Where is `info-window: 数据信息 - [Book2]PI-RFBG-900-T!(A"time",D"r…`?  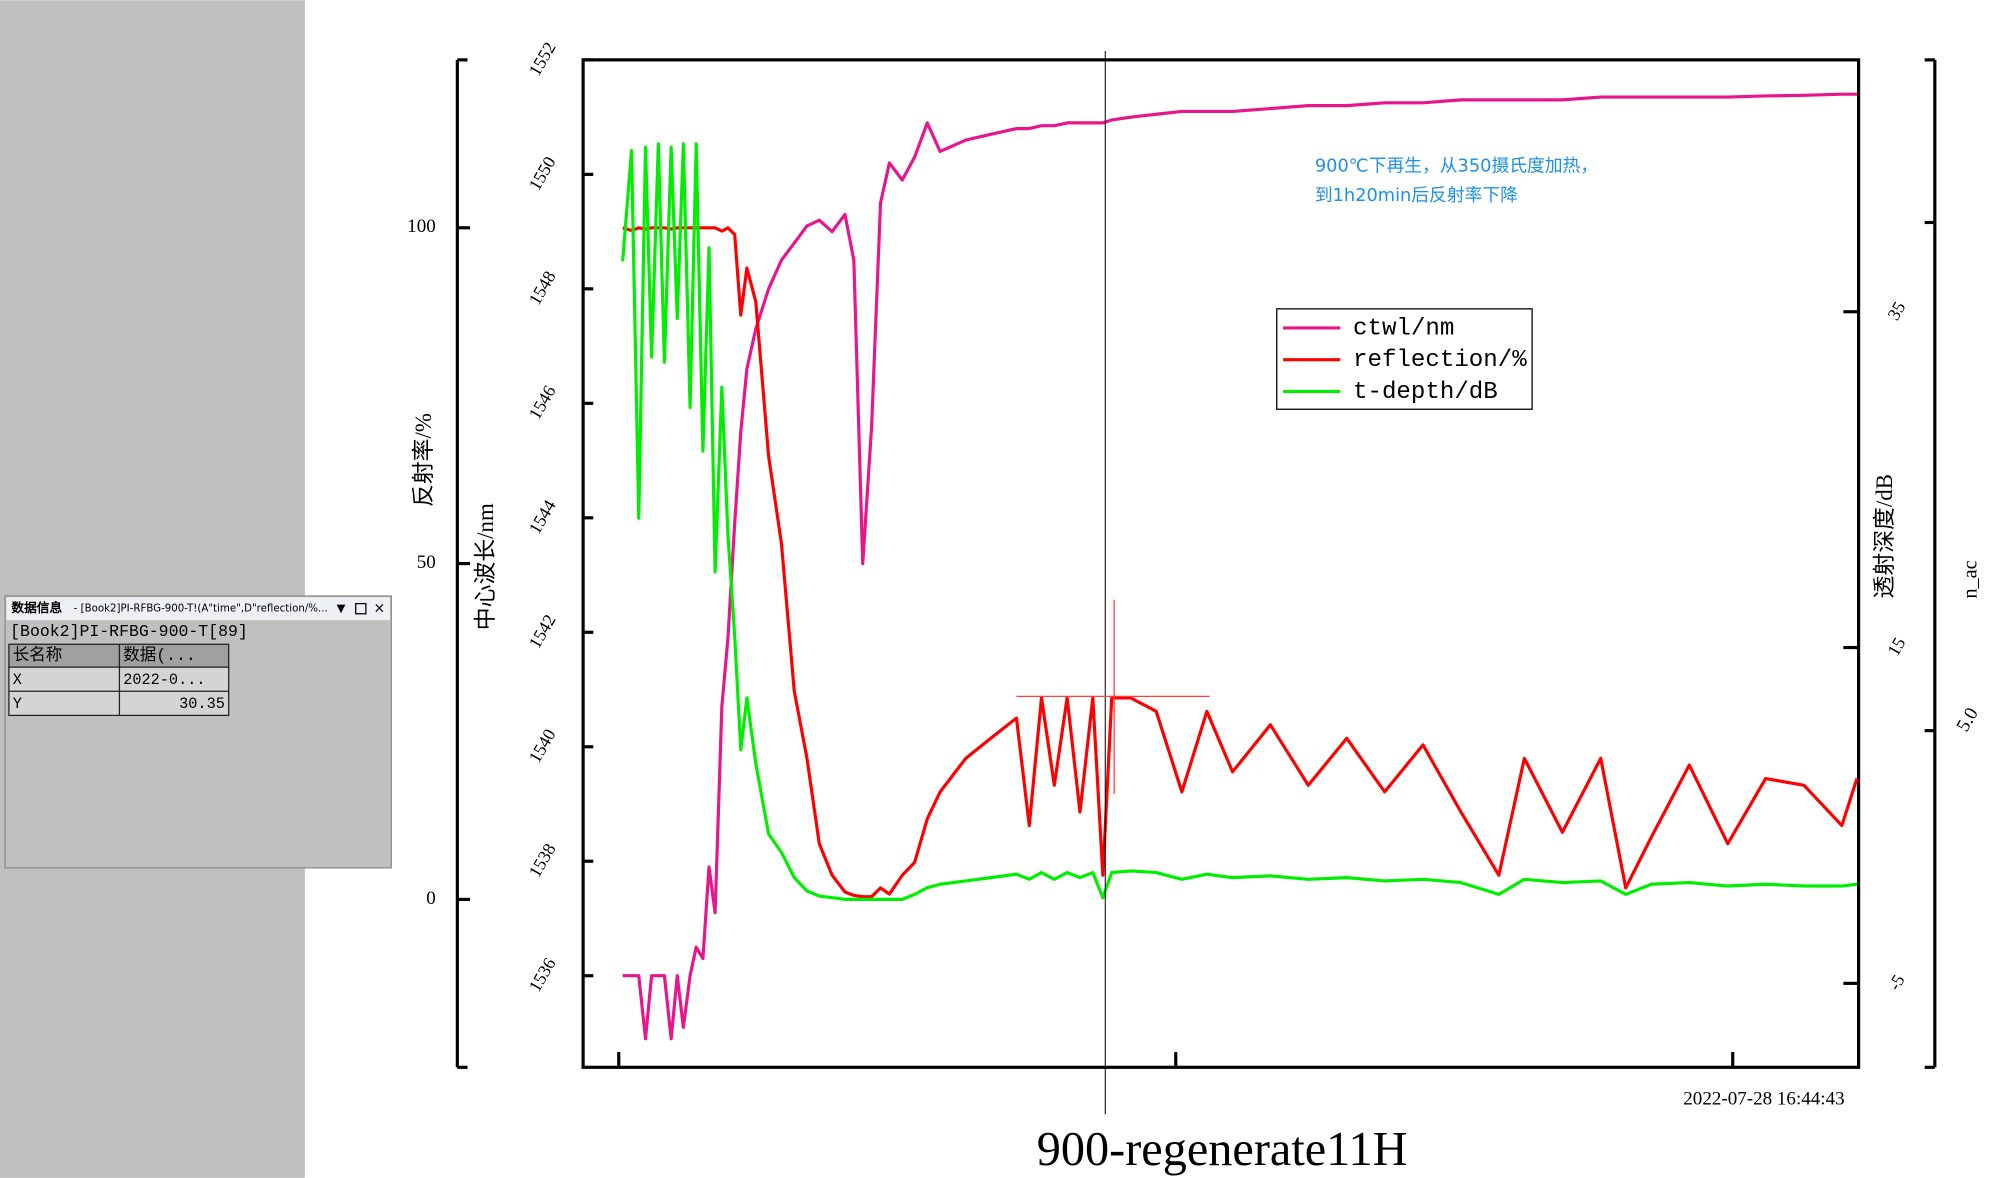 info-window: 数据信息 - [Book2]PI-RFBG-900-T!(A"time",D"r… is located at coordinates (198, 732).